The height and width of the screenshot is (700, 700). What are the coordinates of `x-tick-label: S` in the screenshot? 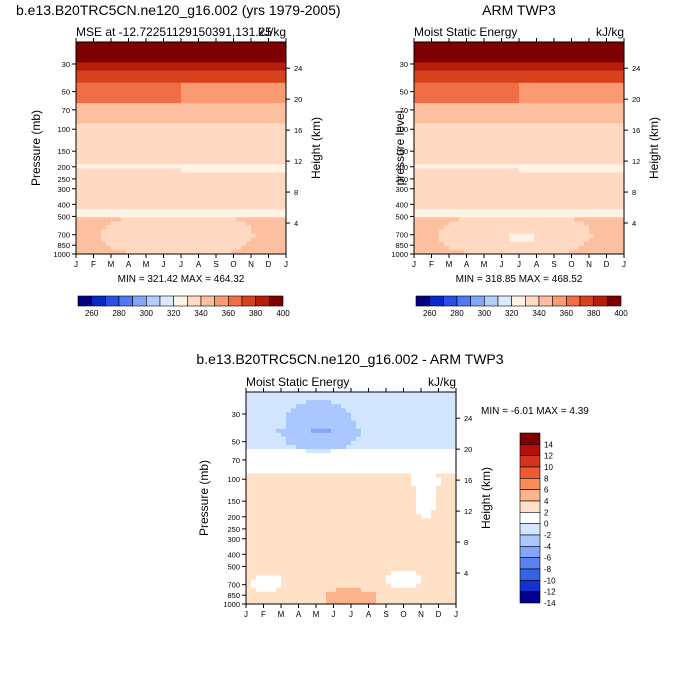 It's located at (215, 264).